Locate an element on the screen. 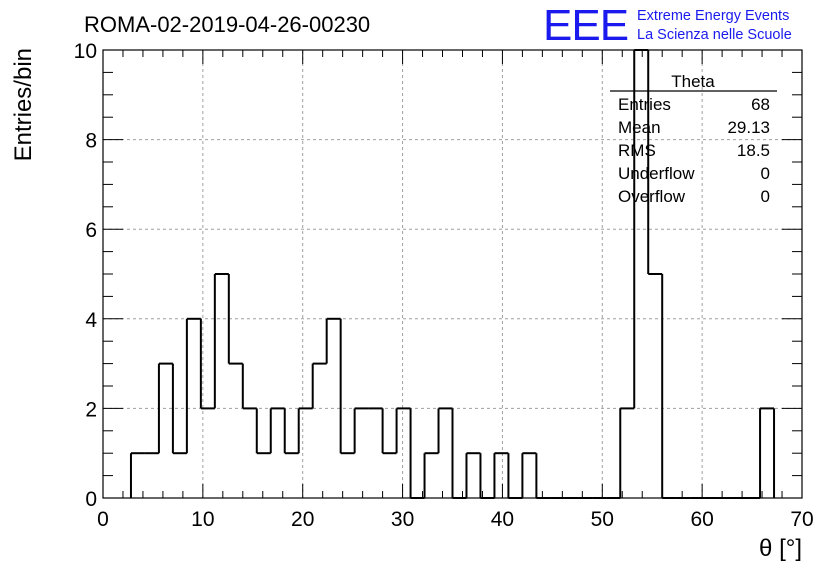 Image resolution: width=836 pixels, height=572 pixels. stats-row-label: Overflow is located at coordinates (652, 196).